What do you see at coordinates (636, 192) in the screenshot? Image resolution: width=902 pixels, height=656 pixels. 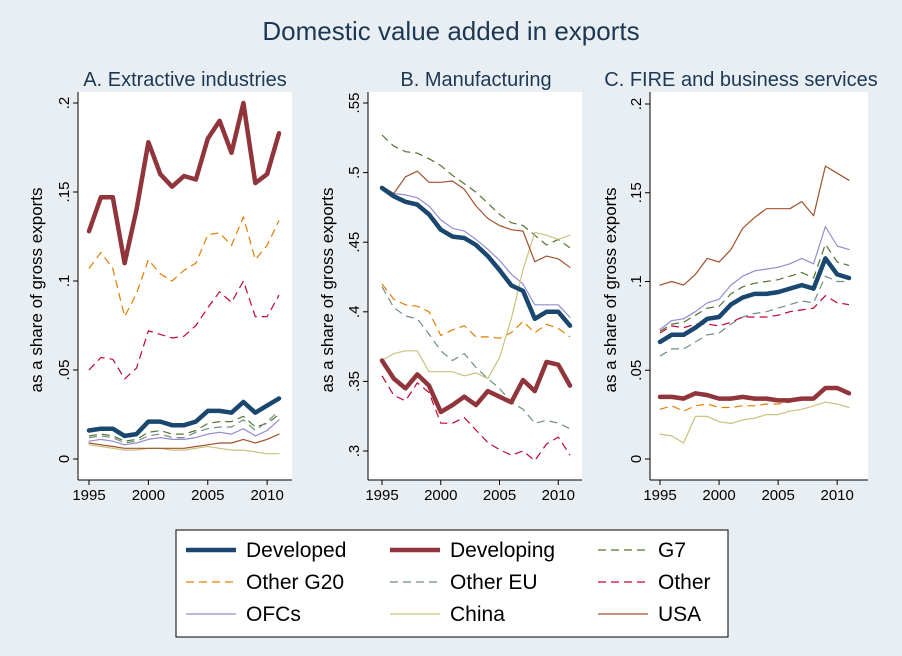 I see `panel-c-ytick-label: .15` at bounding box center [636, 192].